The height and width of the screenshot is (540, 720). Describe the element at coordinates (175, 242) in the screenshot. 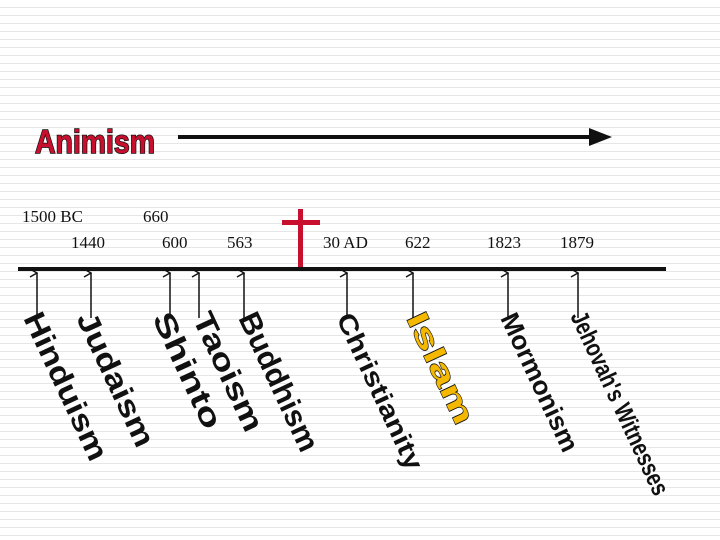

I see `date-600: 600` at that location.